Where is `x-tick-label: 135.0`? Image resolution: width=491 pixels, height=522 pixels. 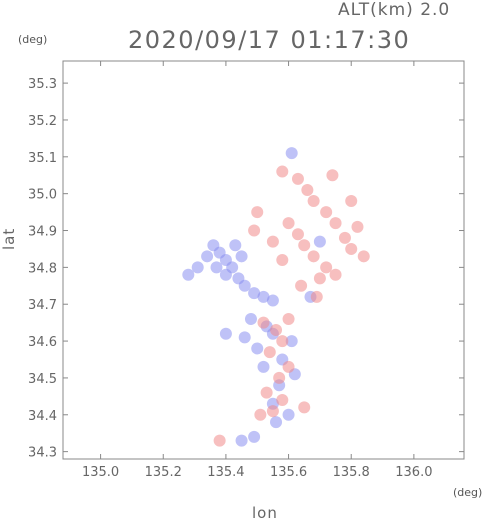
x-tick-label: 135.0 is located at coordinates (100, 472).